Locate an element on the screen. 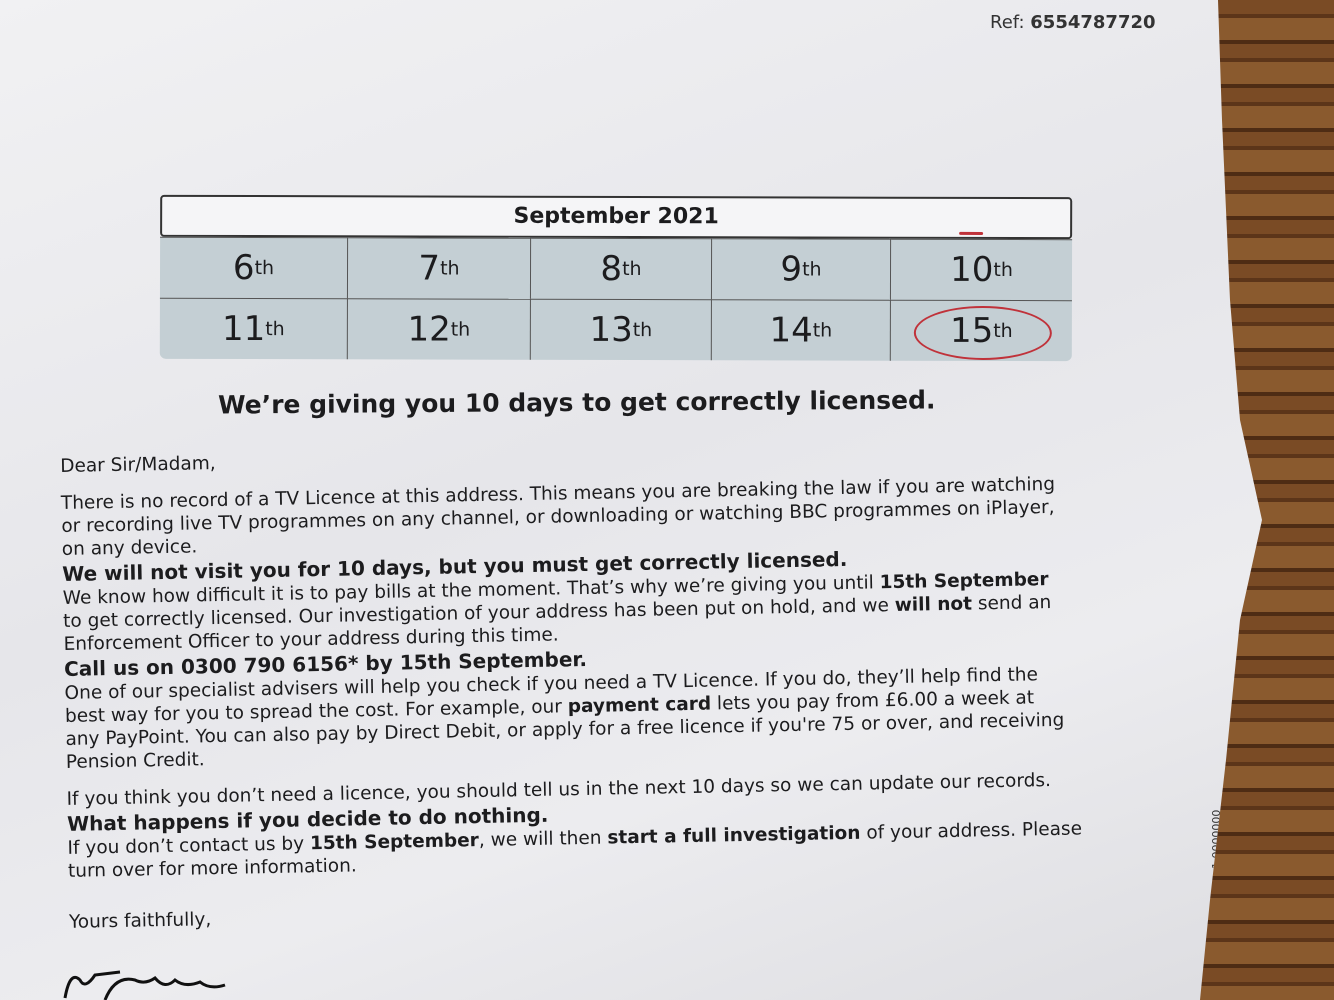 This screenshot has width=1334, height=1000. bold-text: will not is located at coordinates (933, 605).